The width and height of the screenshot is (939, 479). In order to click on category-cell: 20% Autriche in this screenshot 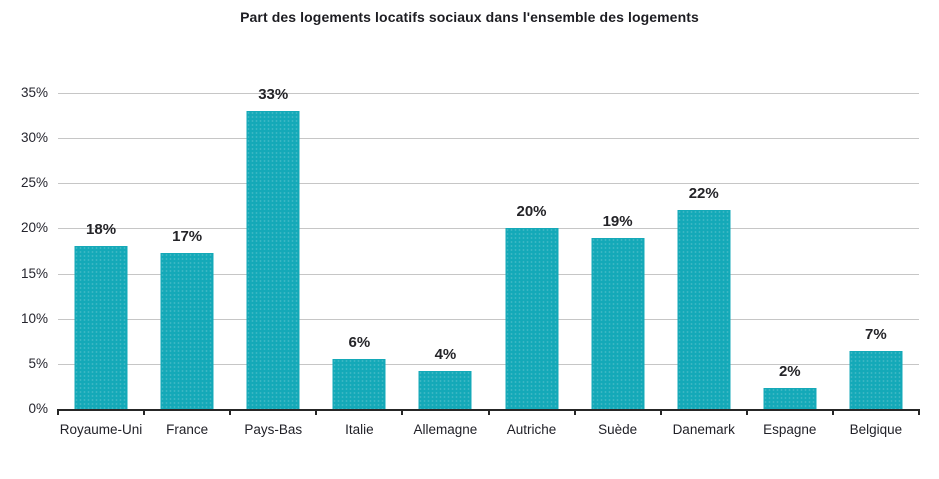, I will do `click(531, 265)`.